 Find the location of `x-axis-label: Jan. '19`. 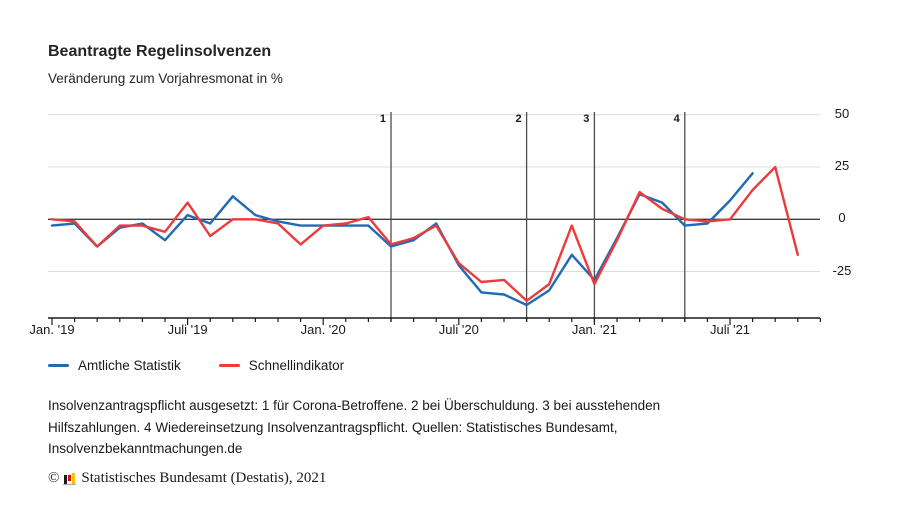

x-axis-label: Jan. '19 is located at coordinates (52, 329).